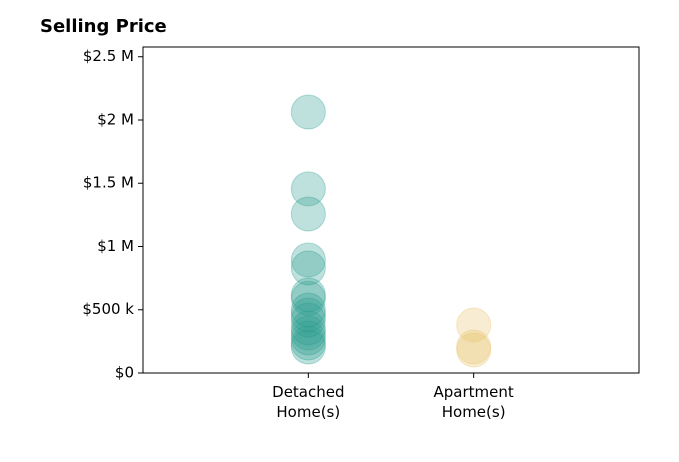 The width and height of the screenshot is (679, 462). I want to click on y-tick-label: $2 M, so click(115, 119).